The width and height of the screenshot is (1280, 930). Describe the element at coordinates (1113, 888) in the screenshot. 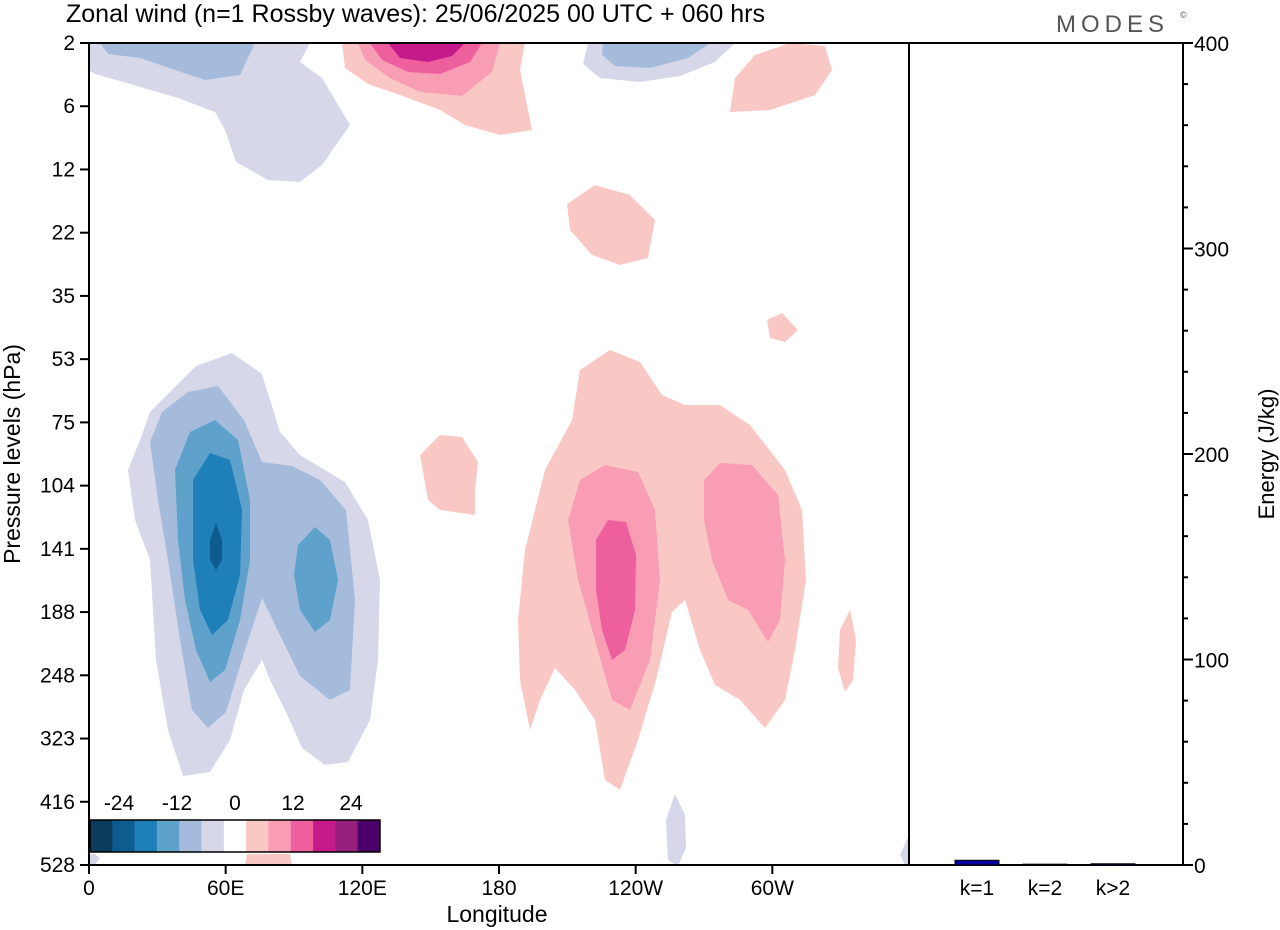

I see `energy-bar-label: k>2` at that location.